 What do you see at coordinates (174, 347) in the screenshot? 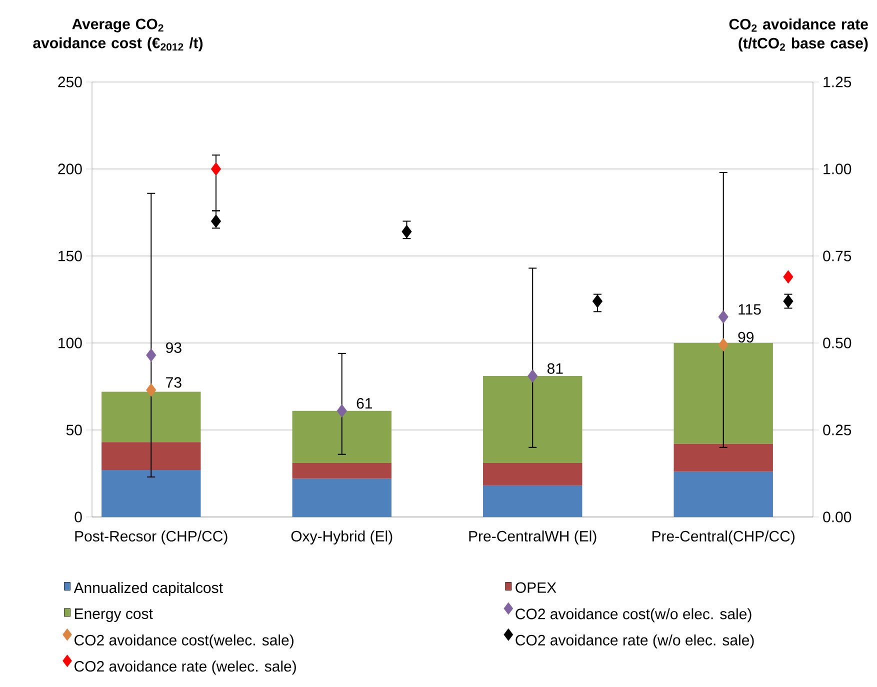
I see `data-label: 93` at bounding box center [174, 347].